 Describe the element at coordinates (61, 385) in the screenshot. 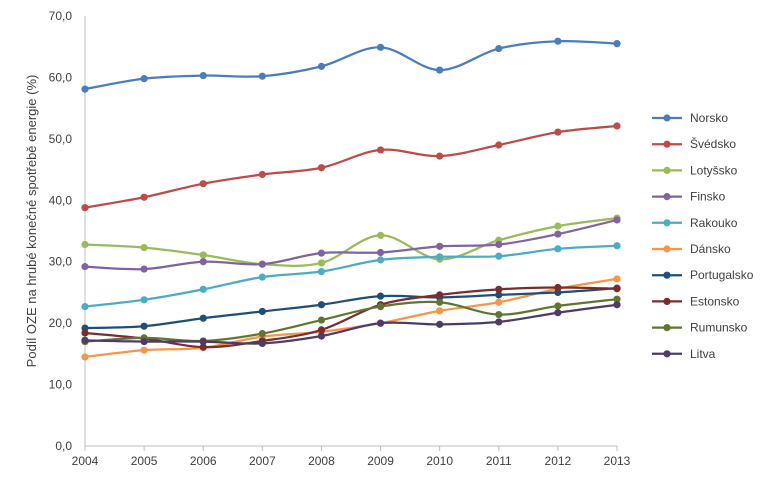

I see `y-tick-label: 10,0` at that location.